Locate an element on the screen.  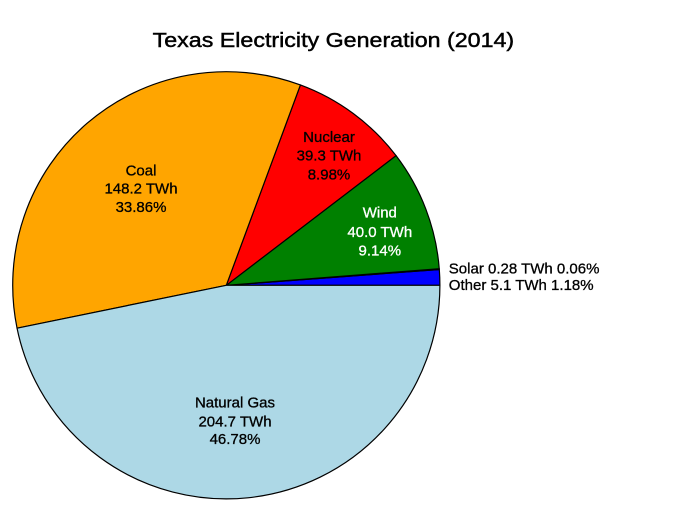
svg-text: 33.86% is located at coordinates (141, 207).